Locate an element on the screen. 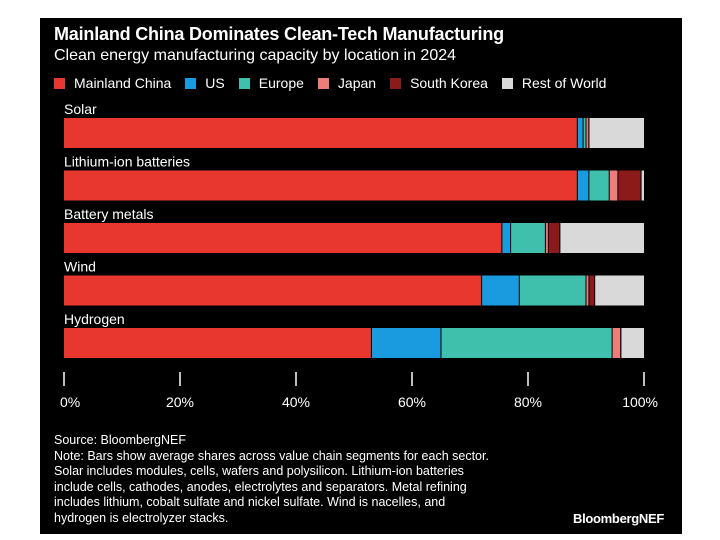  bar-wind-south-korea is located at coordinates (591, 290).